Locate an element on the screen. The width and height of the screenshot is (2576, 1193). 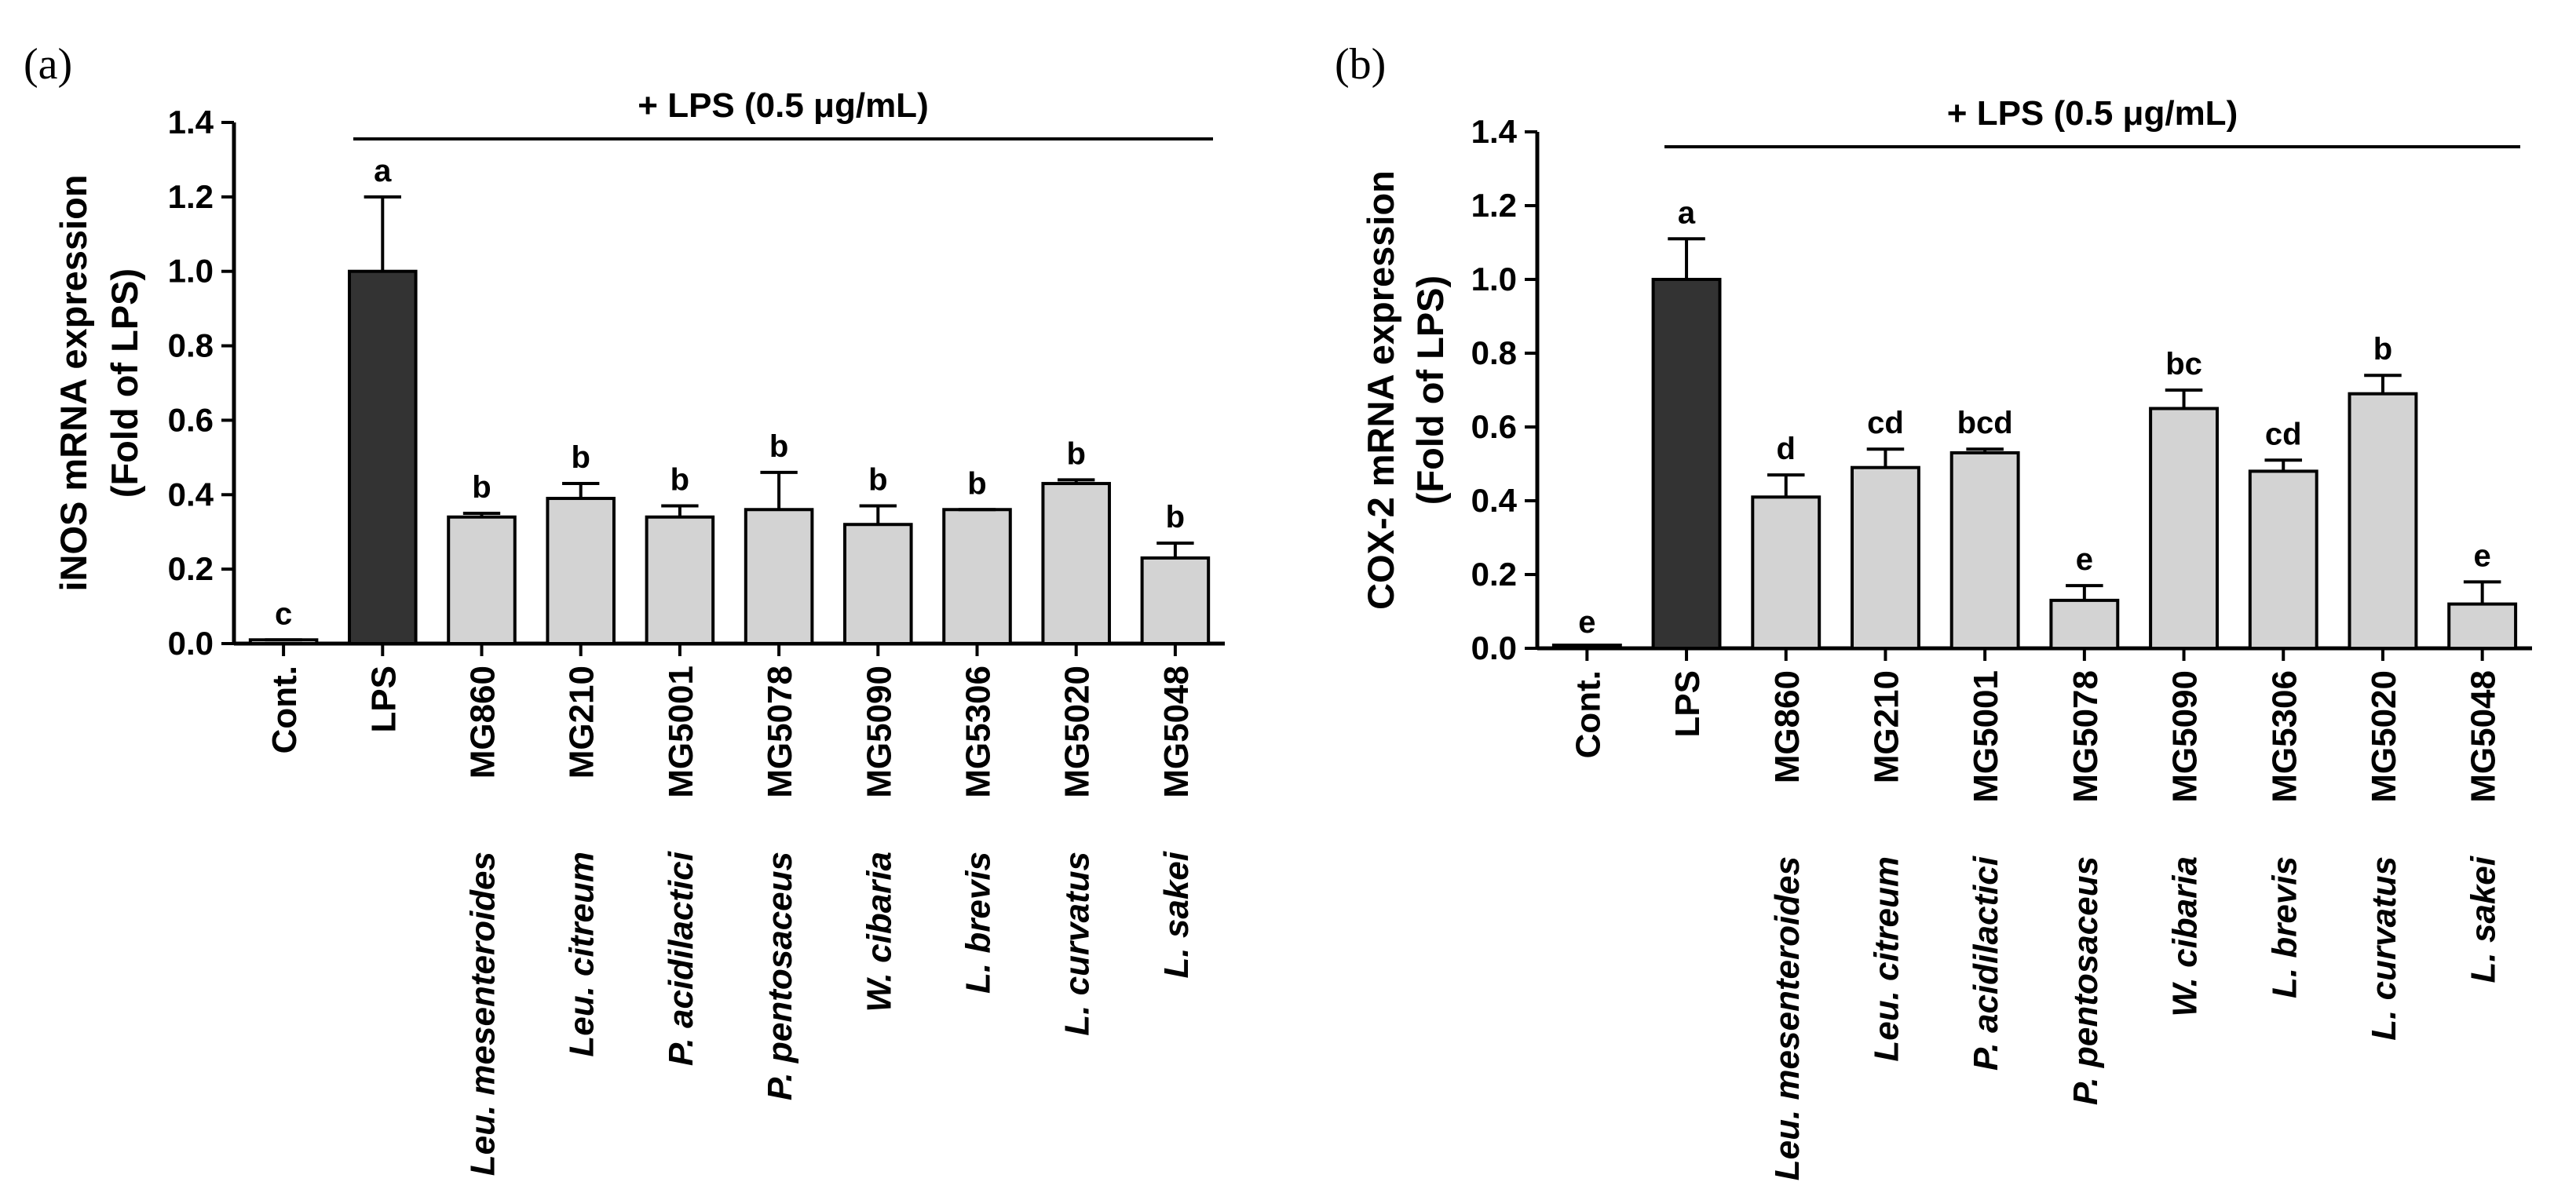
panel-label: (a) is located at coordinates (48, 64).